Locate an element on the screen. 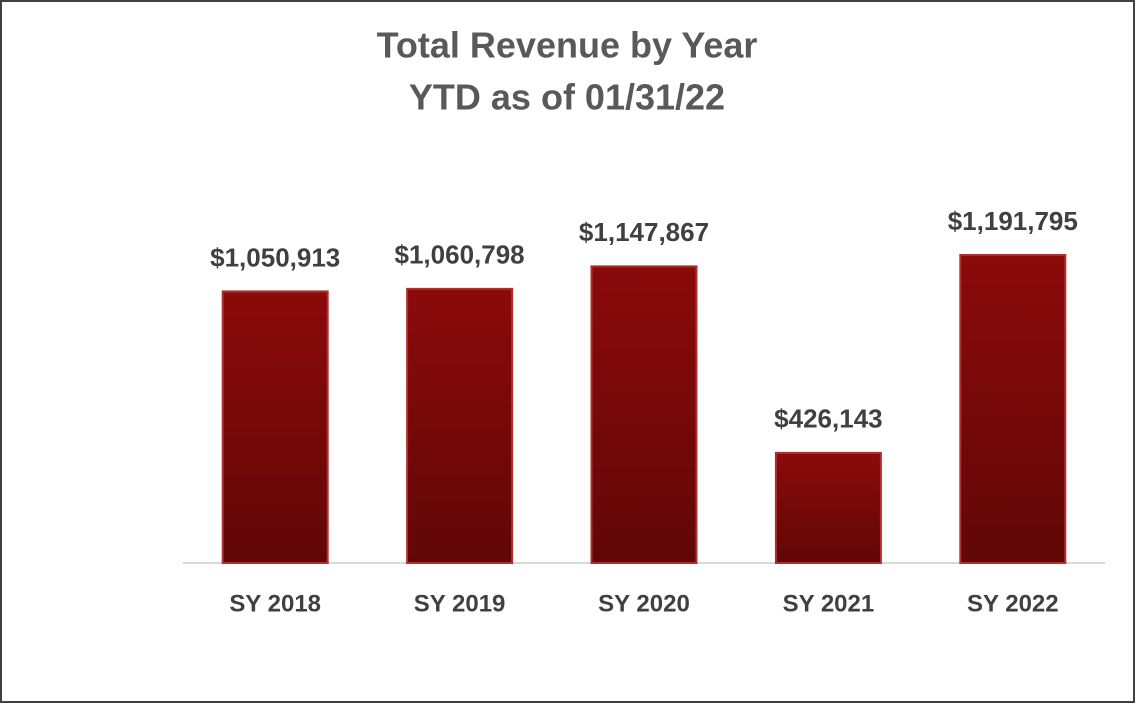  value-label: $1,147,867 is located at coordinates (644, 232).